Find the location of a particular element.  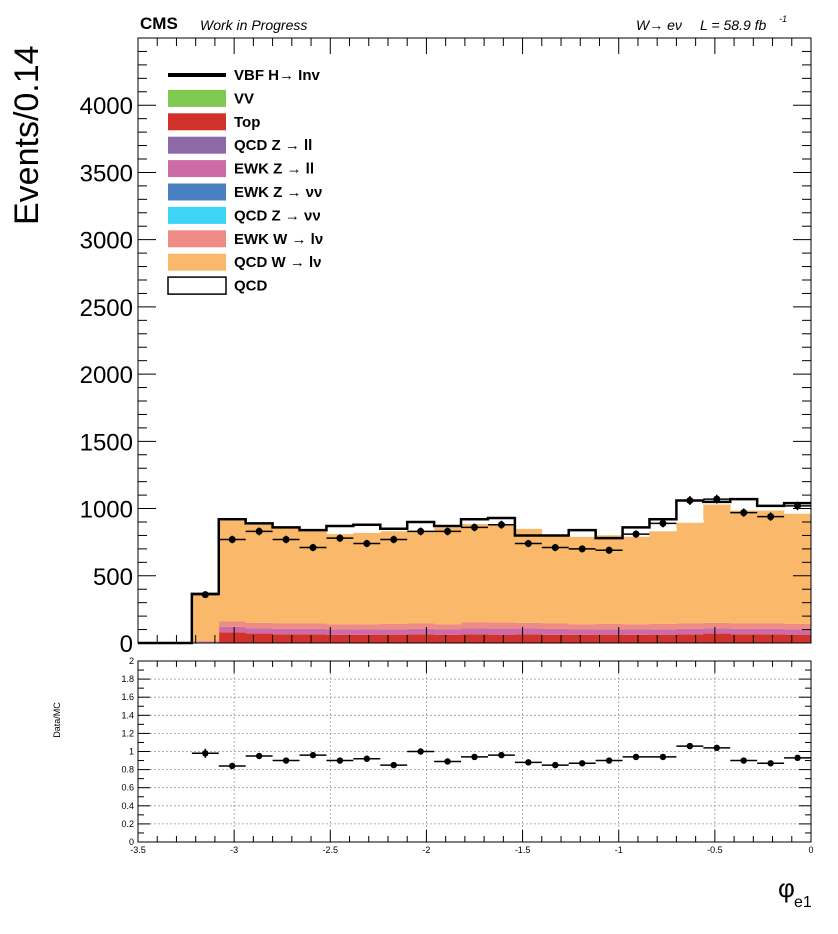

channel-label: W→ eν is located at coordinates (659, 25).